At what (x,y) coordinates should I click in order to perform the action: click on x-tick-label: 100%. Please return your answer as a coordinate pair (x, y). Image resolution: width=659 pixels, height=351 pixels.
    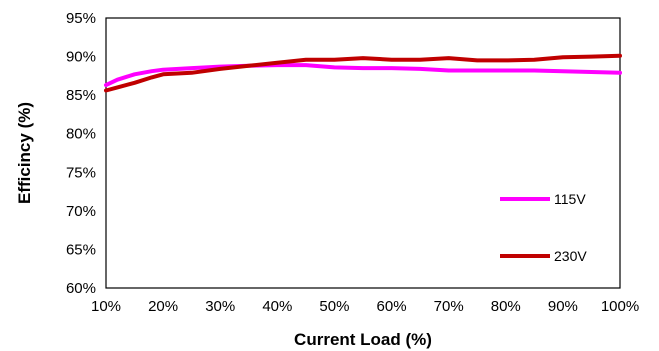
    Looking at the image, I should click on (620, 306).